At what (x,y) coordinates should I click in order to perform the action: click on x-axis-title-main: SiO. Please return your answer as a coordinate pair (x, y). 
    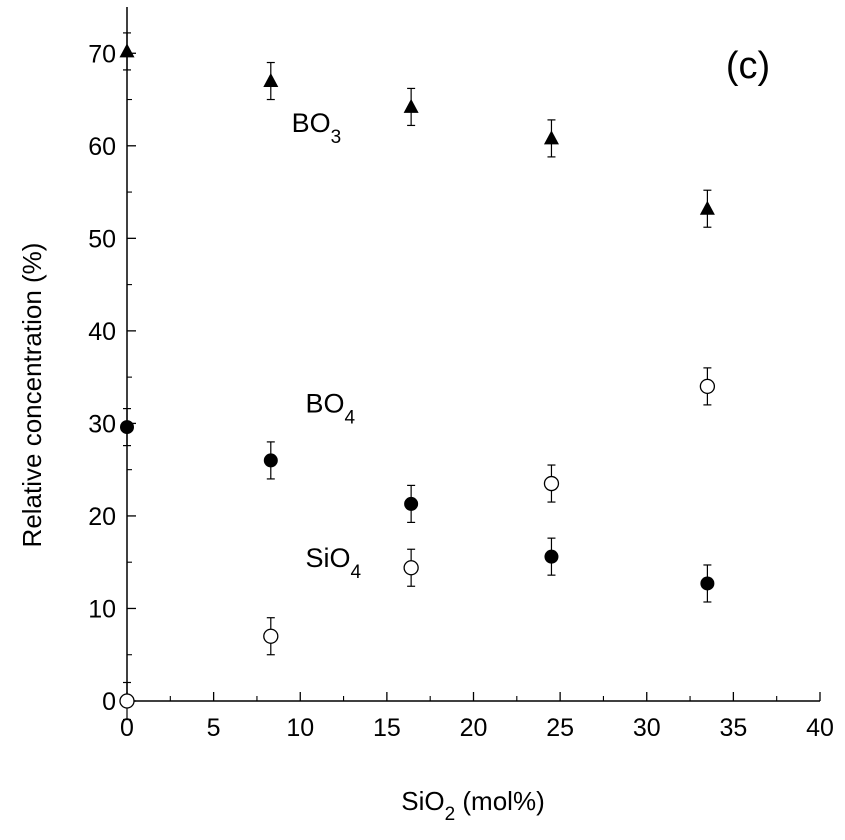
    Looking at the image, I should click on (422, 801).